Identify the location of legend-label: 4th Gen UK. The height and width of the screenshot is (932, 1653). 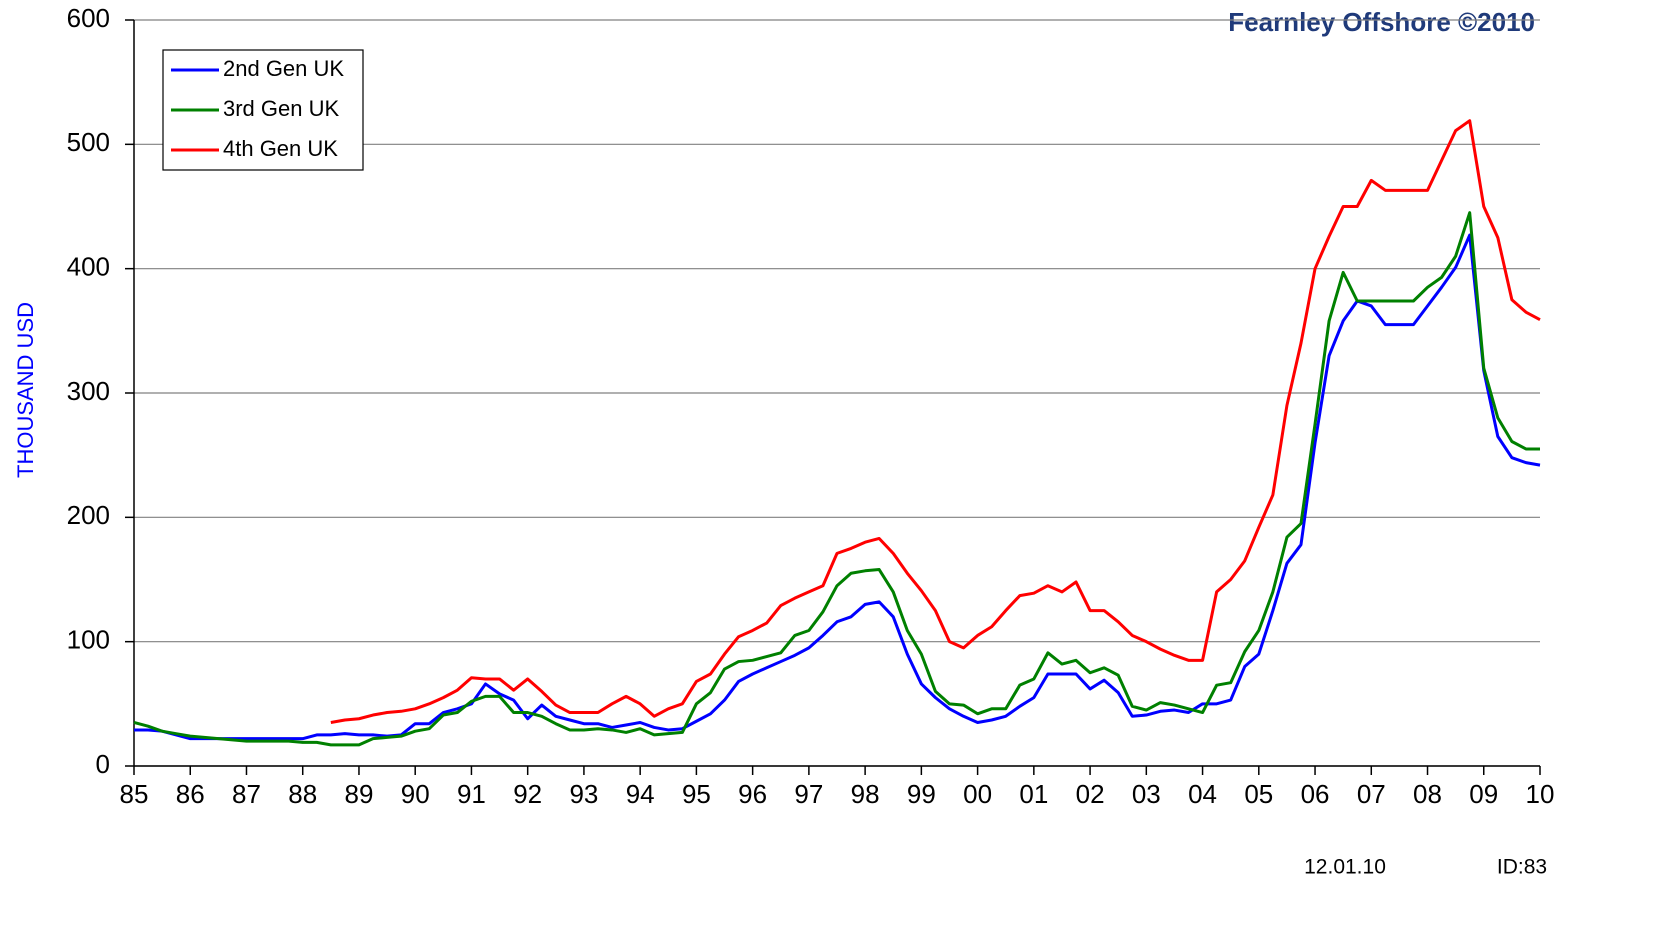
(280, 148).